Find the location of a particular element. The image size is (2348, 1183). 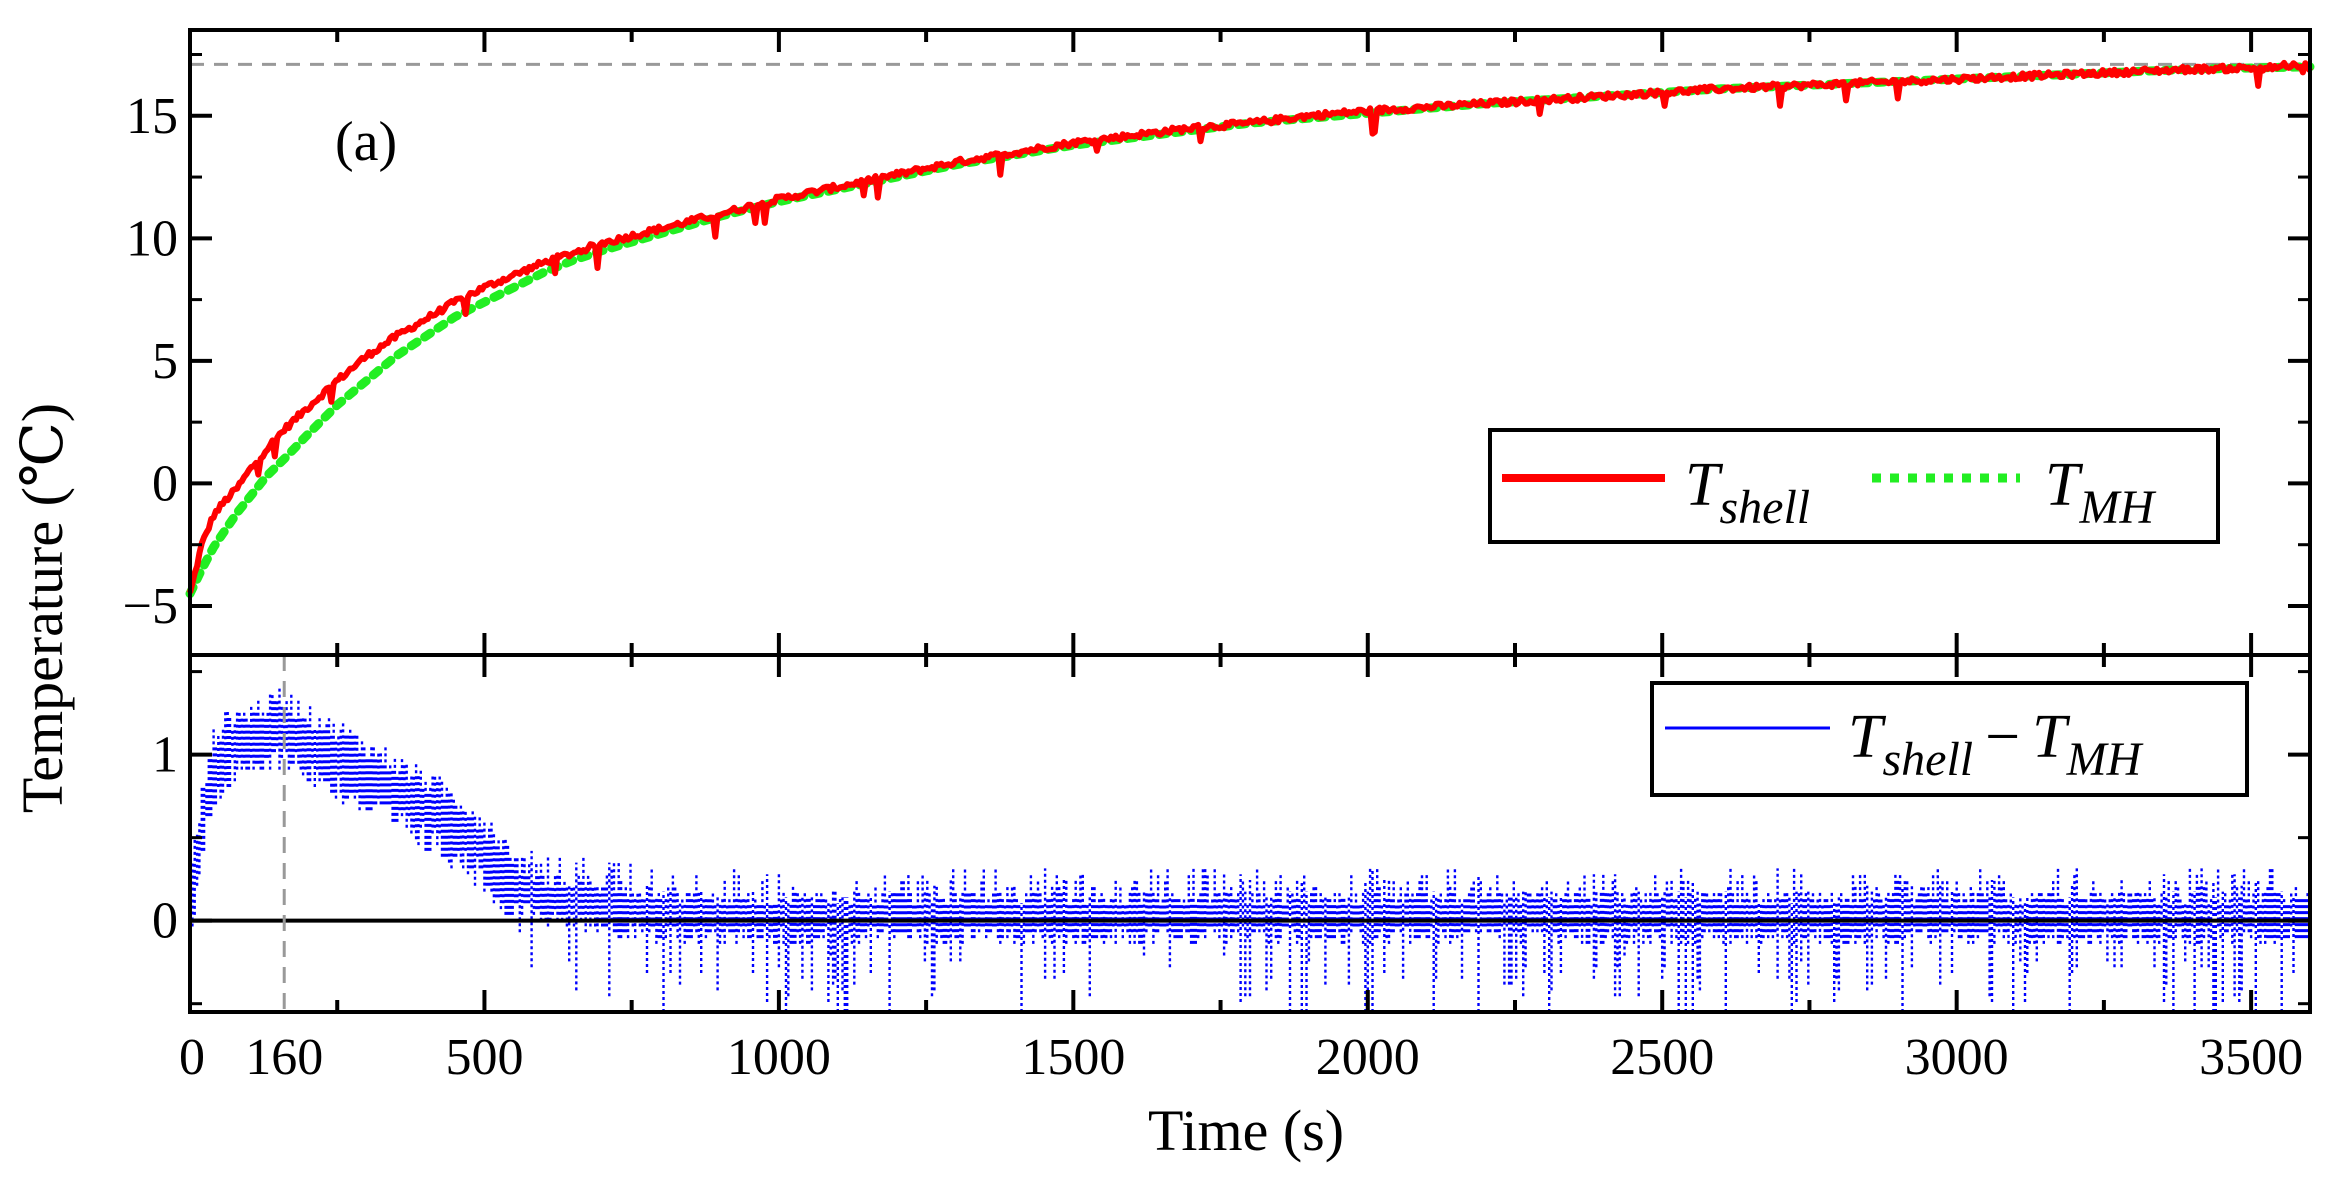

bottom-ytick-label: 0 is located at coordinates (165, 921).